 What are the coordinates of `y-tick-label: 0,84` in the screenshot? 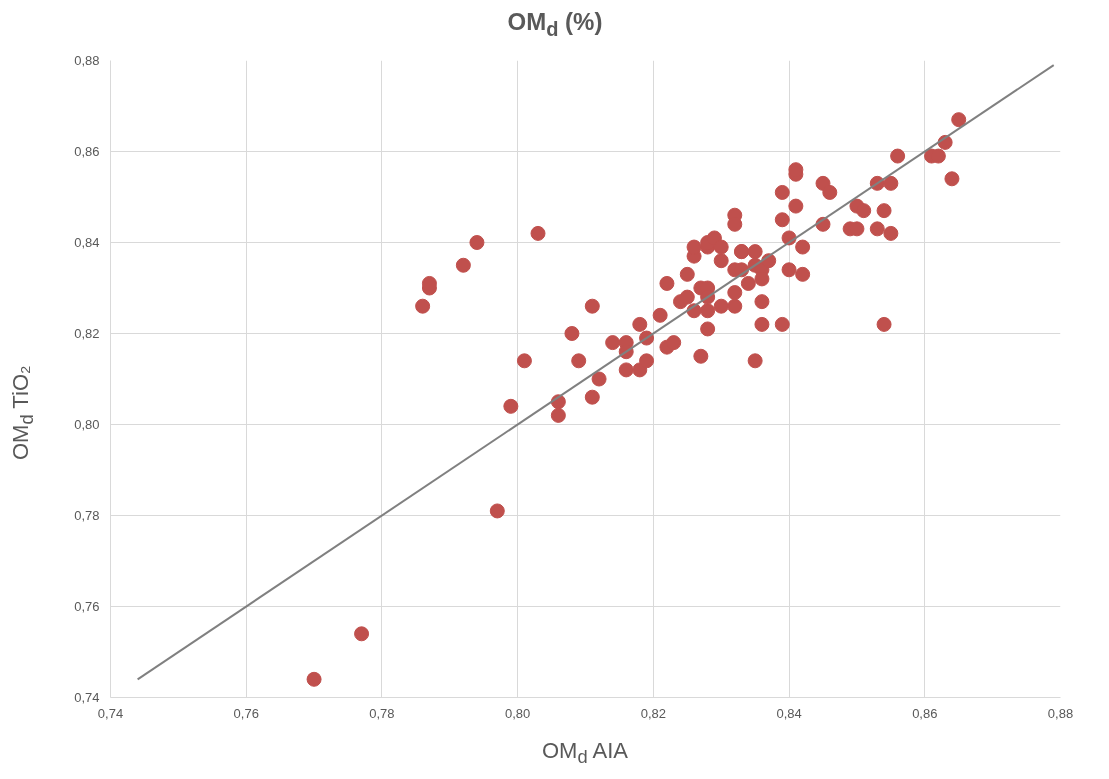 It's located at (87, 242).